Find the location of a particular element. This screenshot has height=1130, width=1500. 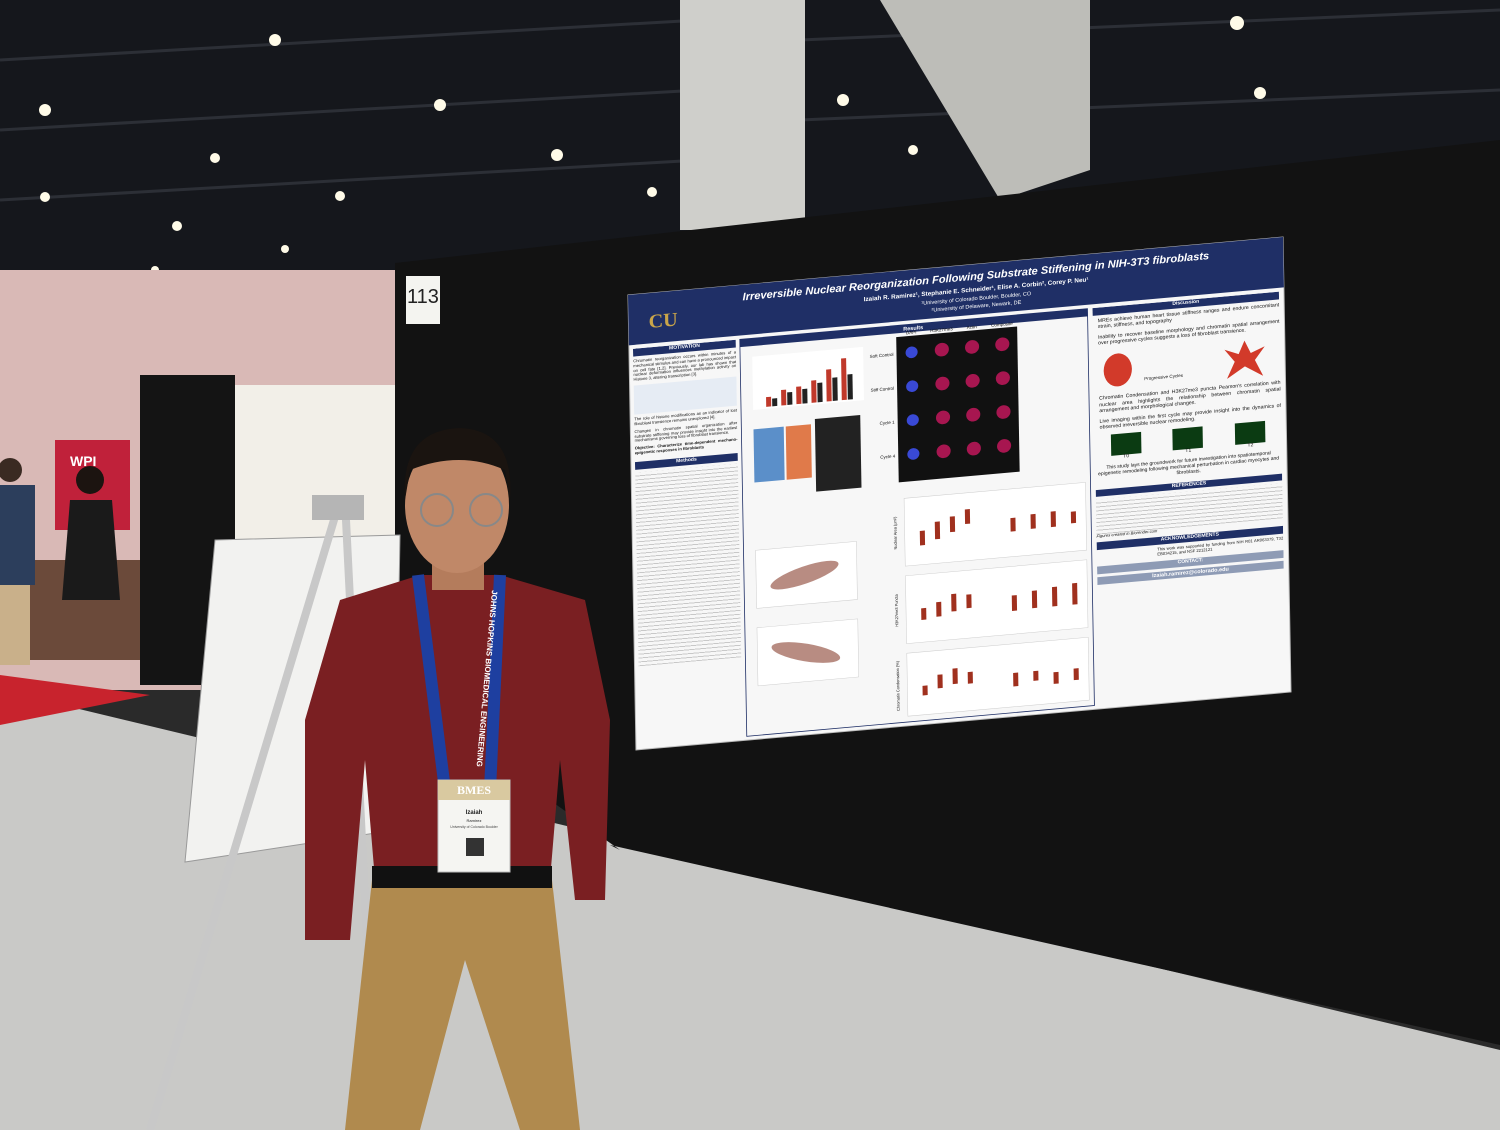

board-number-card is located at coordinates (423, 300).